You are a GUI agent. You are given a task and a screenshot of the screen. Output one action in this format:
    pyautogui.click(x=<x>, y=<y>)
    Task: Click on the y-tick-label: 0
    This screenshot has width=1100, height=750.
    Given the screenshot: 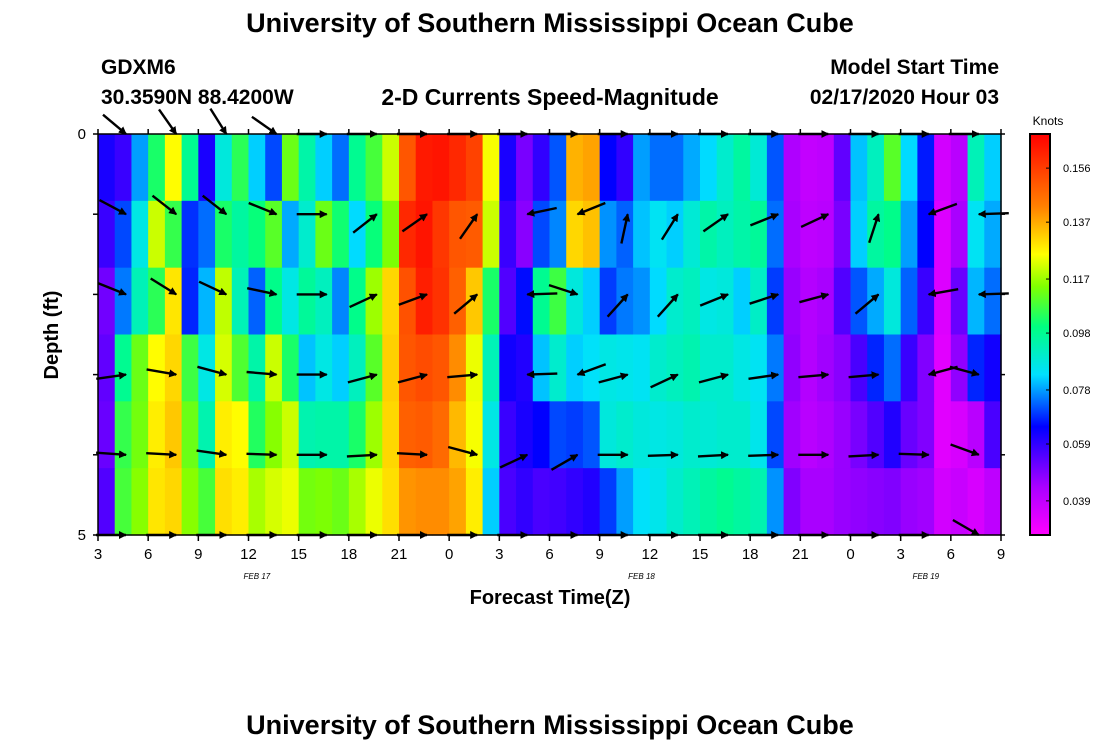 What is the action you would take?
    pyautogui.click(x=82, y=134)
    